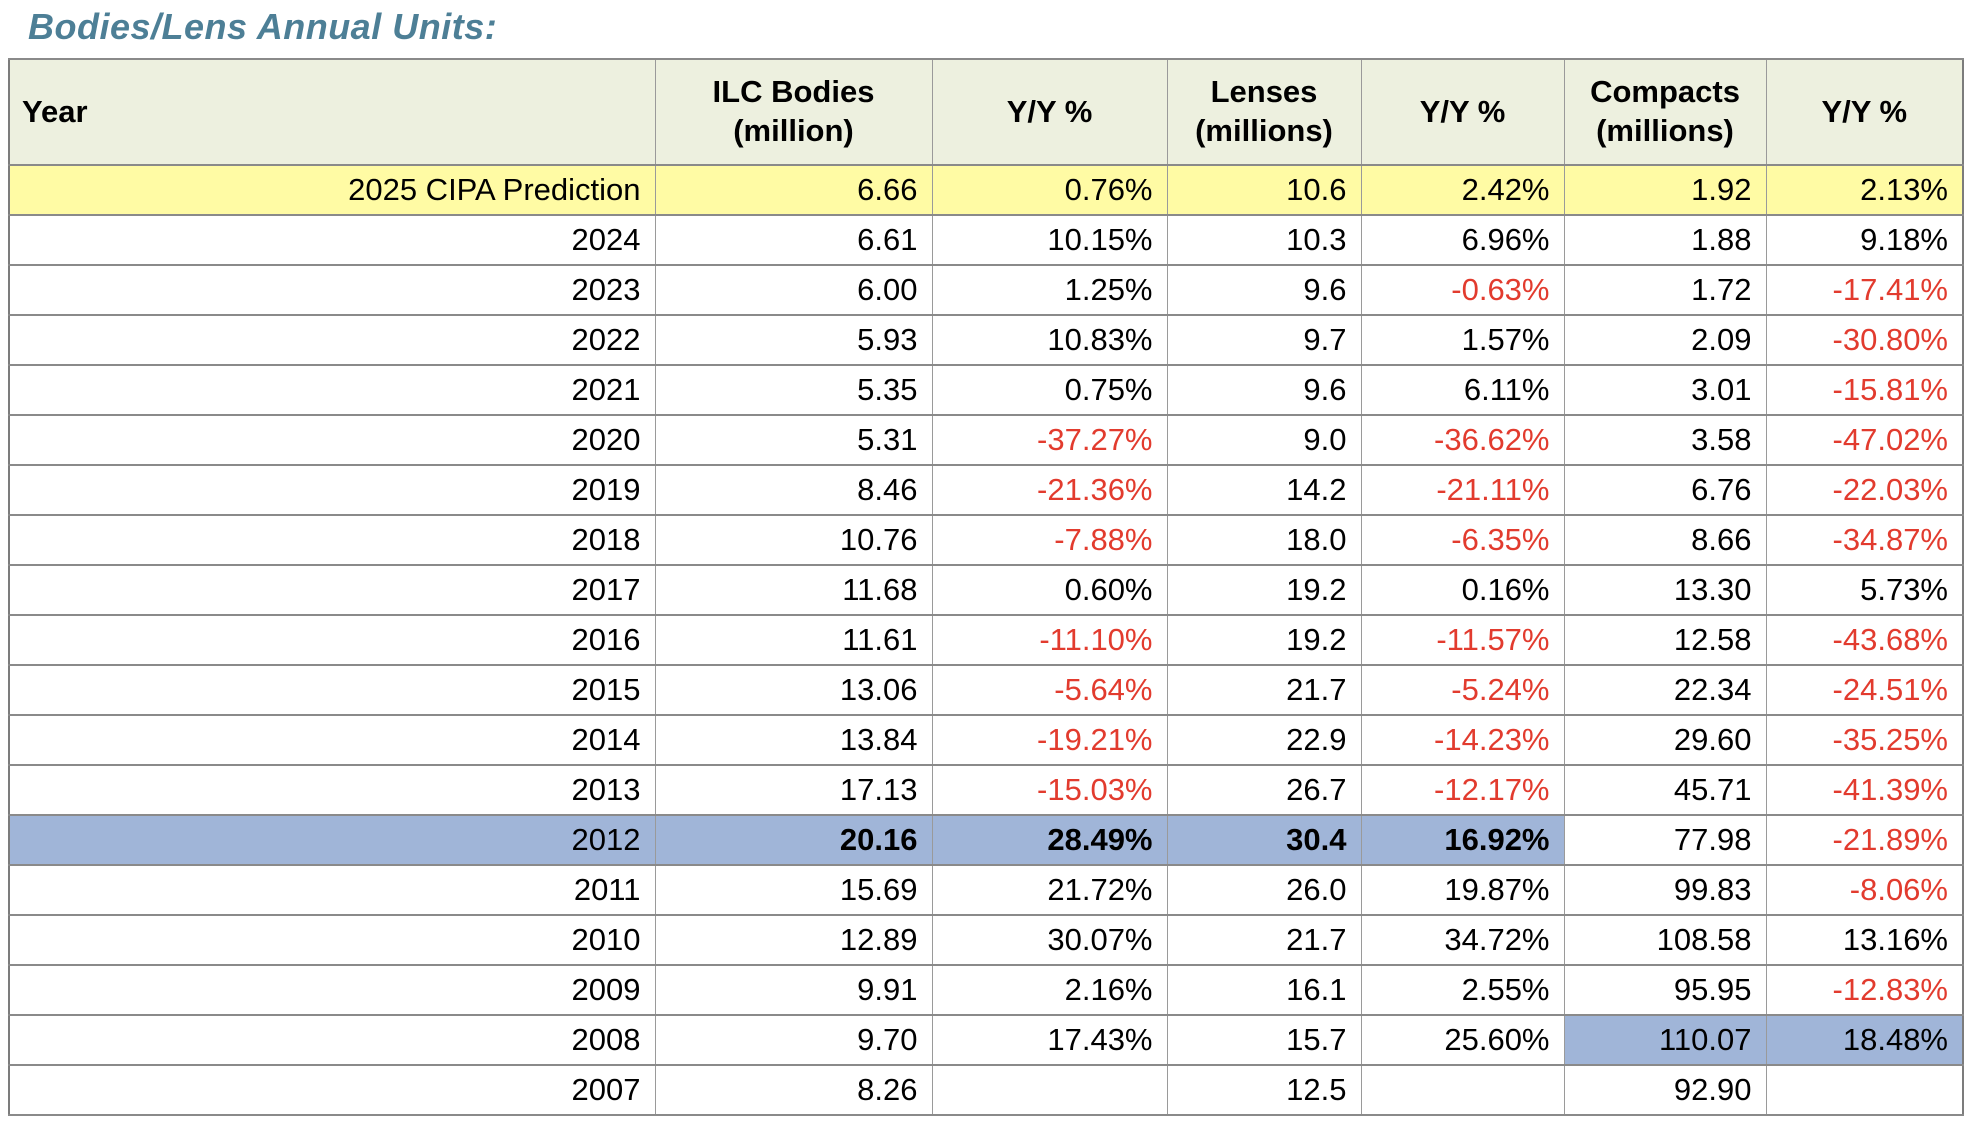 The width and height of the screenshot is (1970, 1146). What do you see at coordinates (793, 790) in the screenshot?
I see `ilc-bodies-cell: 17.13` at bounding box center [793, 790].